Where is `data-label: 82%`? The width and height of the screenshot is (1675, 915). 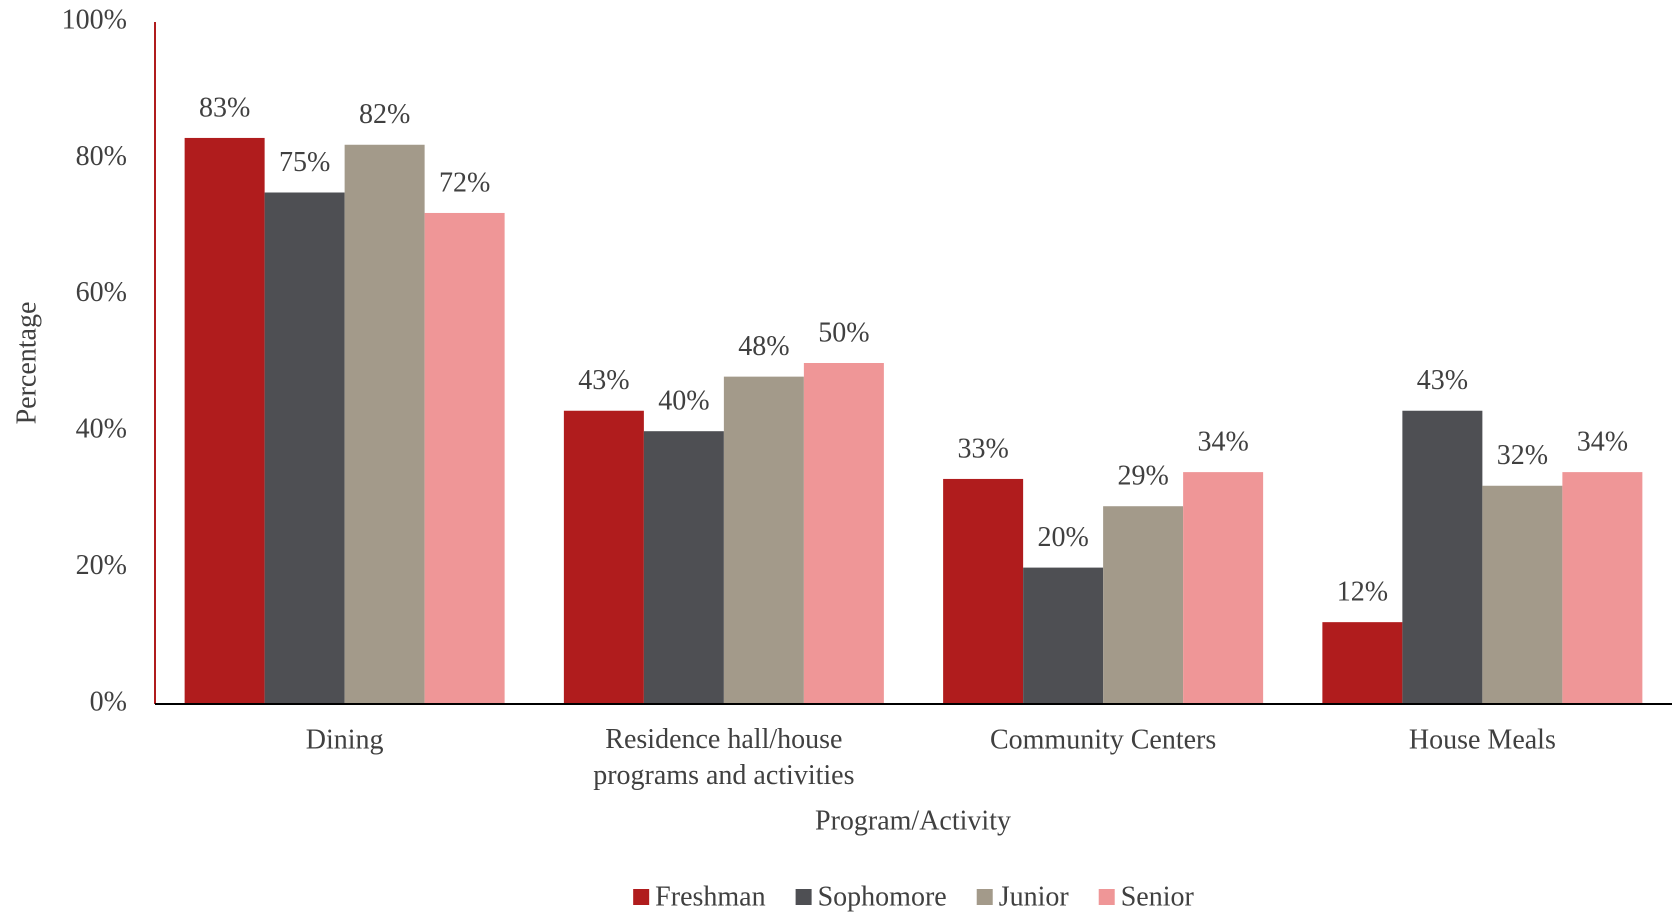
data-label: 82% is located at coordinates (384, 114).